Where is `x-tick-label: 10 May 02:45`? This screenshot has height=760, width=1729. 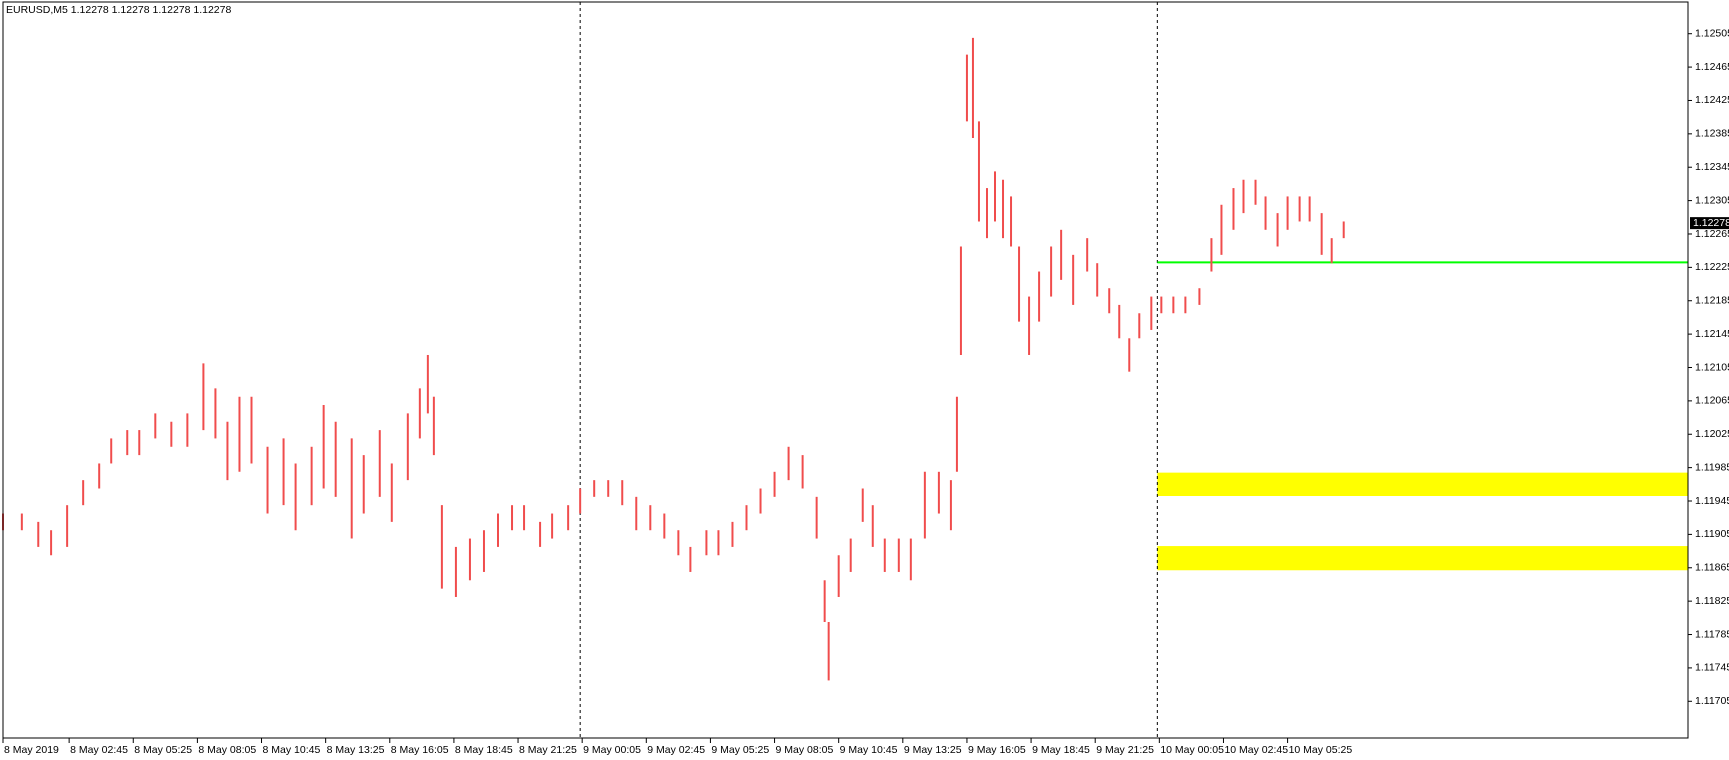
x-tick-label: 10 May 02:45 is located at coordinates (1256, 750).